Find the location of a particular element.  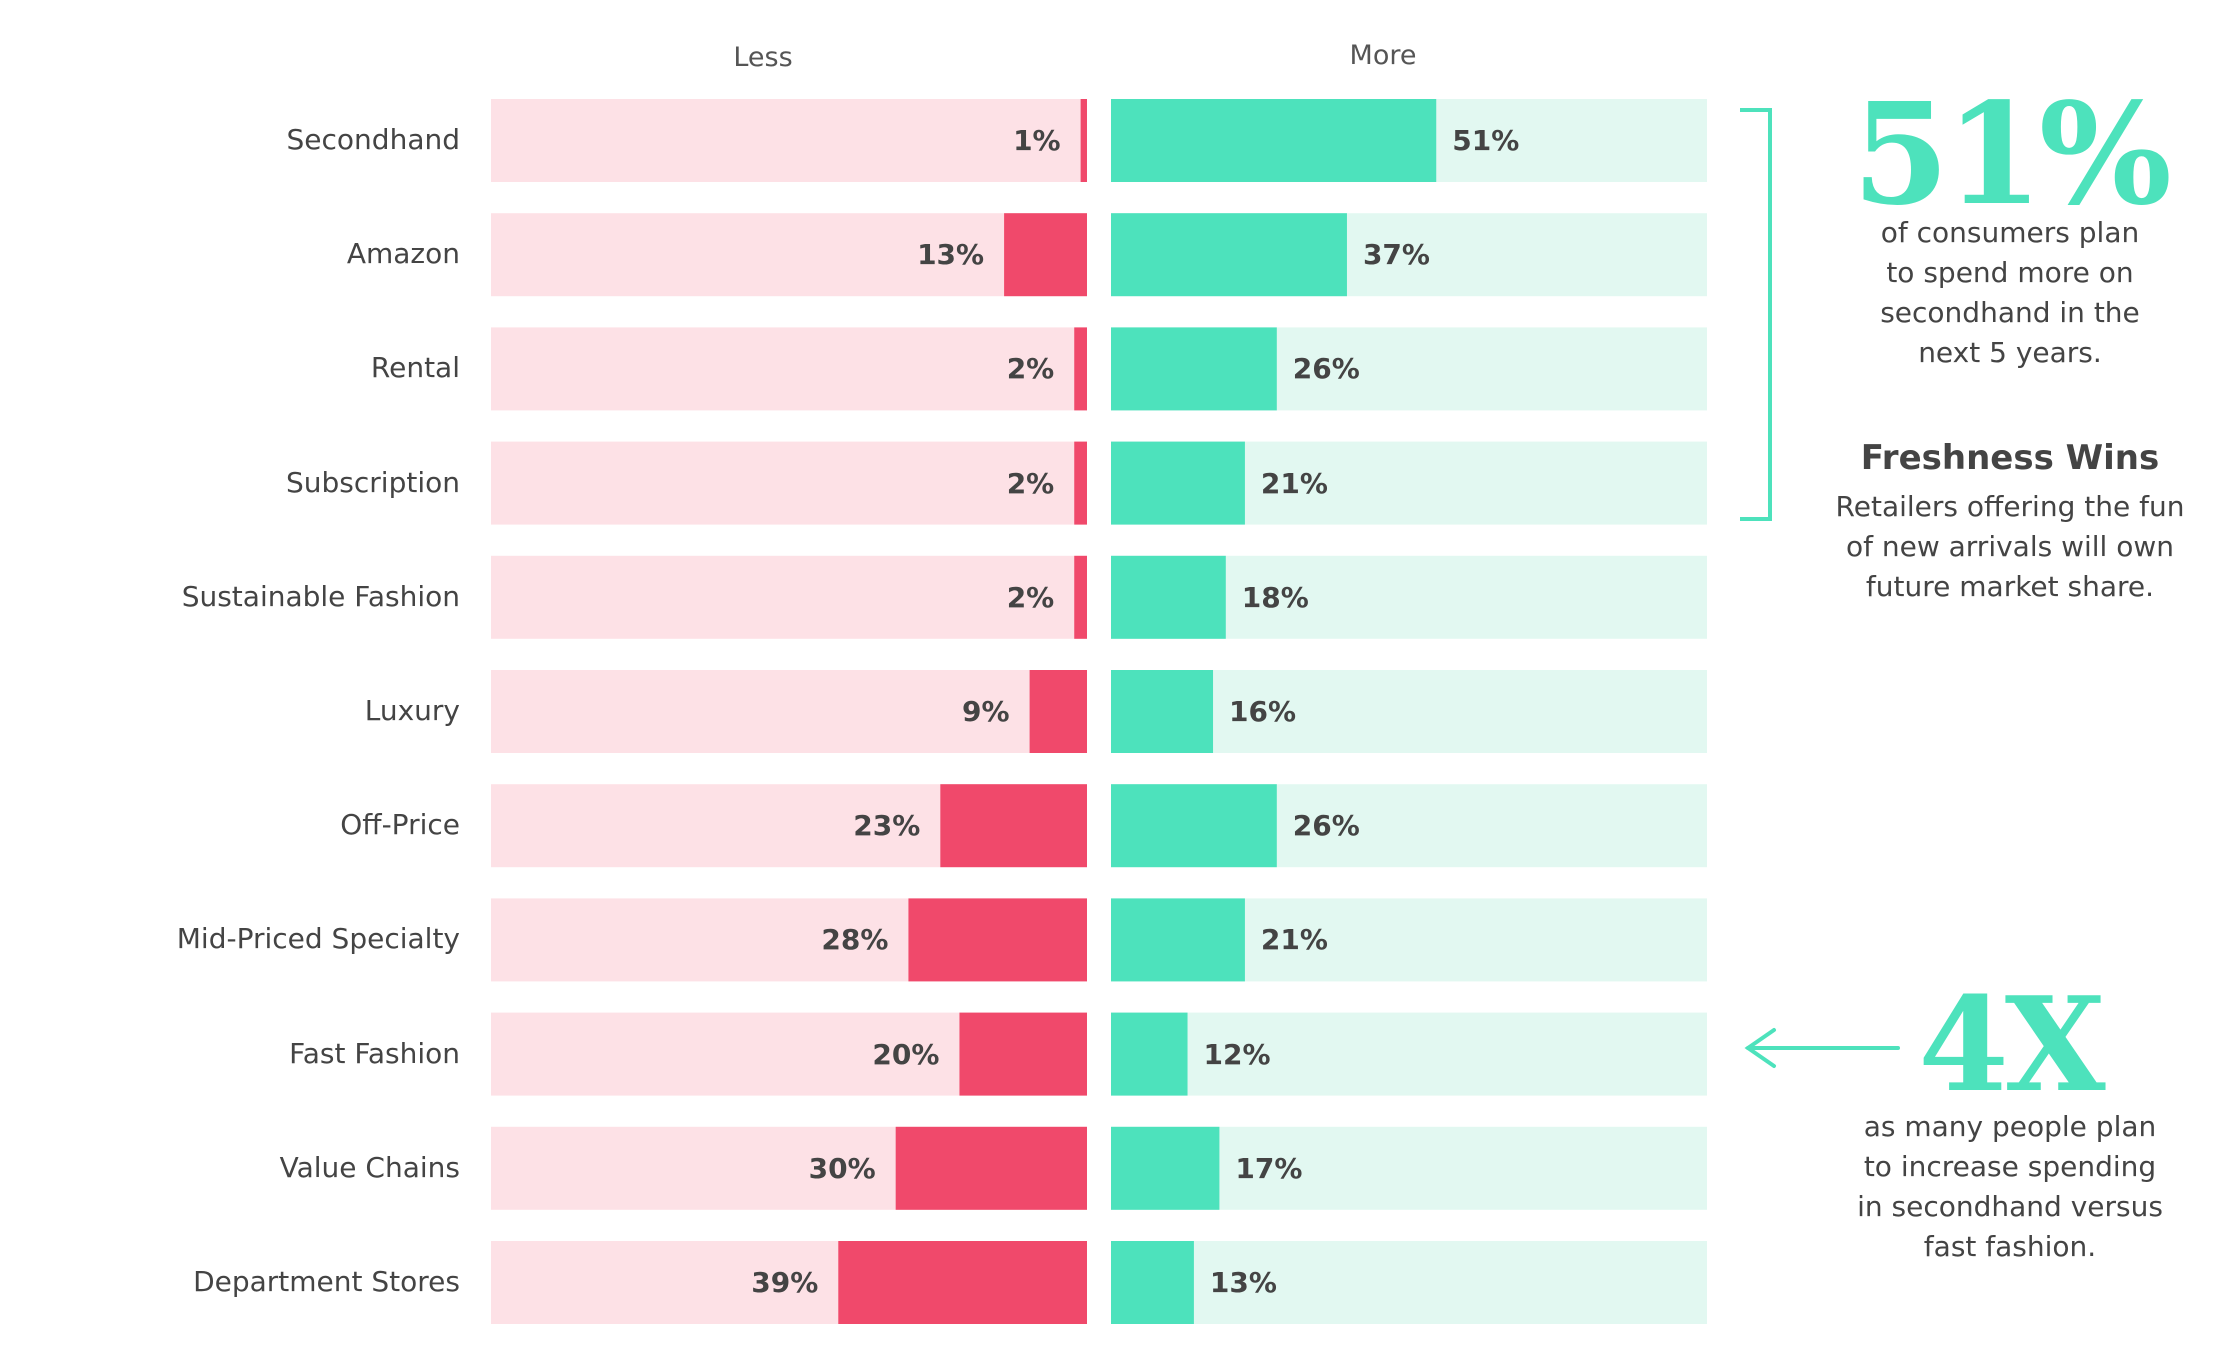

stat-51-caption-line: of consumers plan is located at coordinates (2010, 232).